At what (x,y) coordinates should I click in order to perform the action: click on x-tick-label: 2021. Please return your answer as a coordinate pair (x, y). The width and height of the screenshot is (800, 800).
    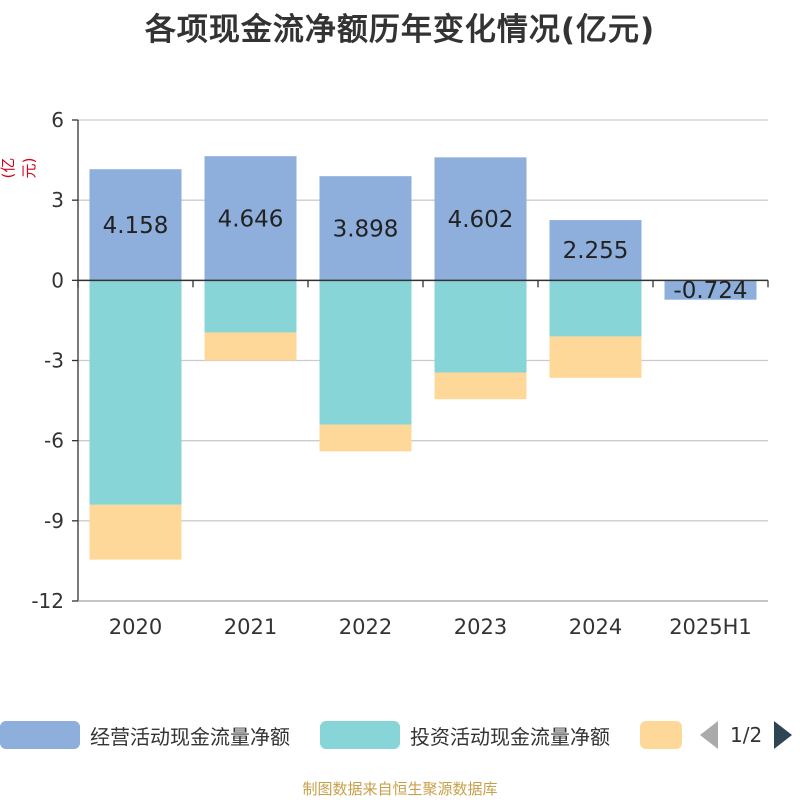
    Looking at the image, I should click on (250, 627).